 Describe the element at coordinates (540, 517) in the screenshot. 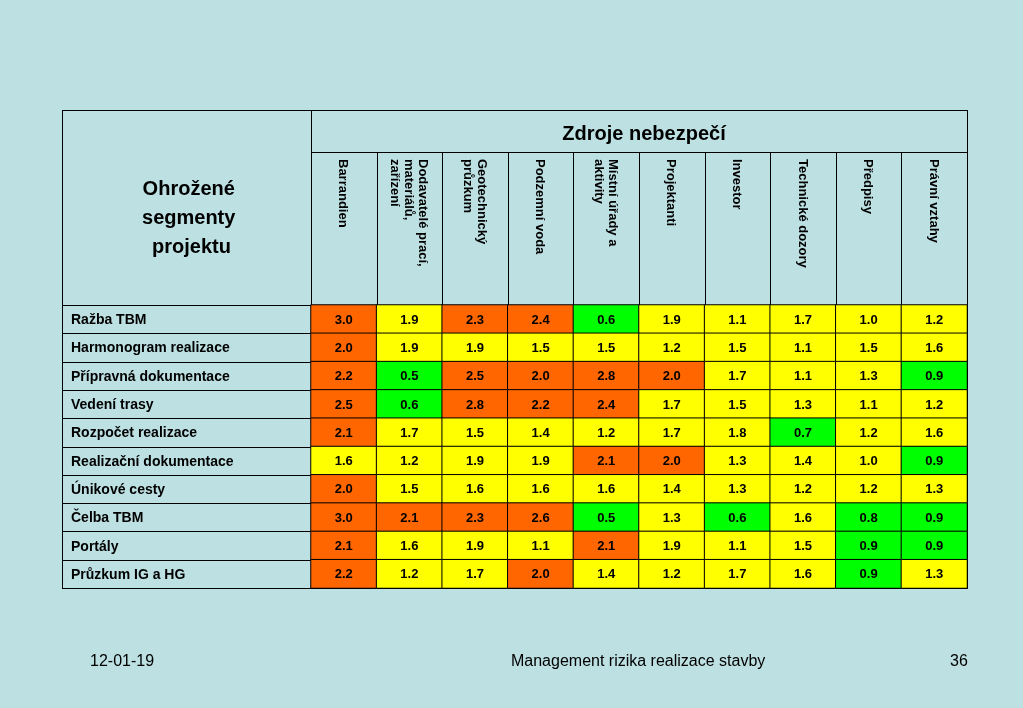

I see `data-label: 2.6` at that location.